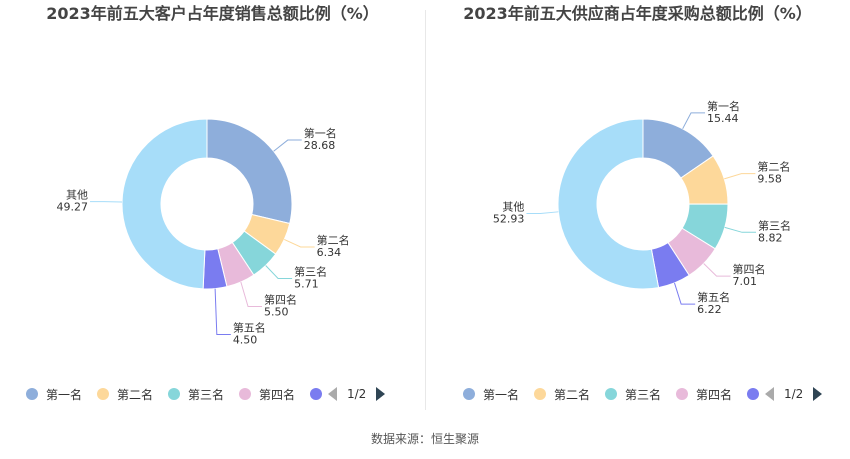 The width and height of the screenshot is (850, 459). What do you see at coordinates (320, 145) in the screenshot?
I see `slice-value-label: 28.68` at bounding box center [320, 145].